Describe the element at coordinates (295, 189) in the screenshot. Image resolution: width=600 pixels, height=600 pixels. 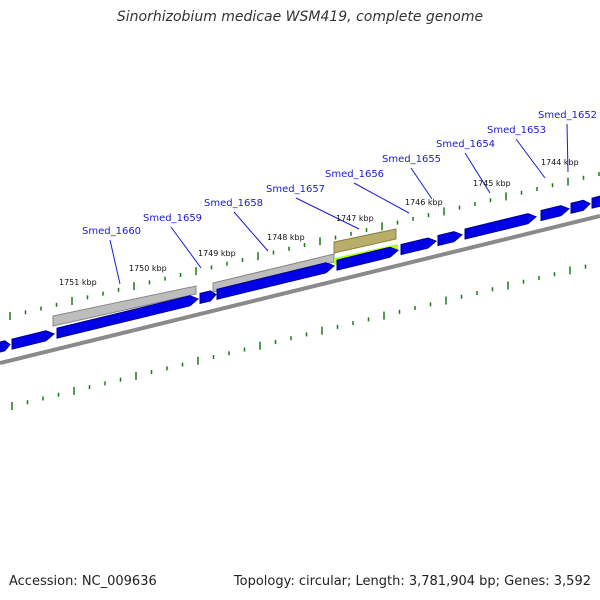
I see `gene-label: Smed_1657` at that location.